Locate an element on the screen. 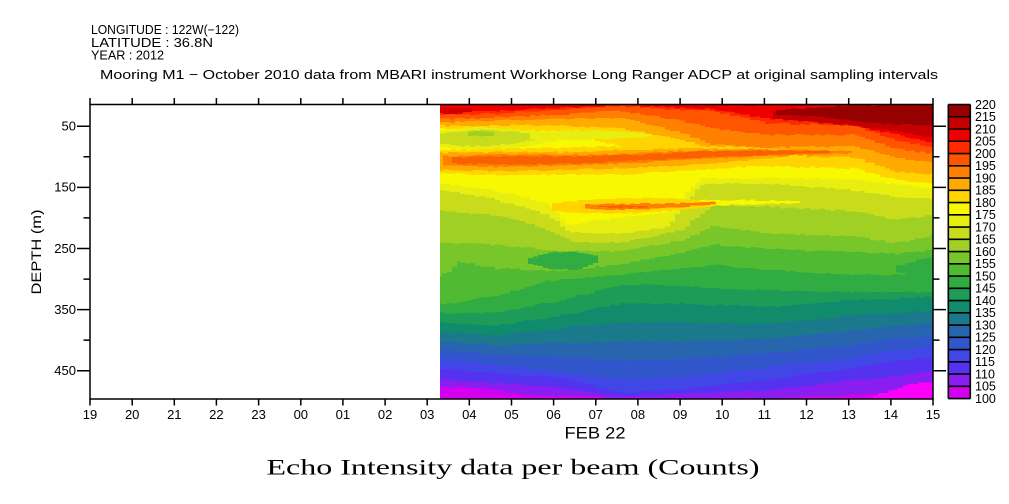  svg-text: 165 is located at coordinates (985, 240).